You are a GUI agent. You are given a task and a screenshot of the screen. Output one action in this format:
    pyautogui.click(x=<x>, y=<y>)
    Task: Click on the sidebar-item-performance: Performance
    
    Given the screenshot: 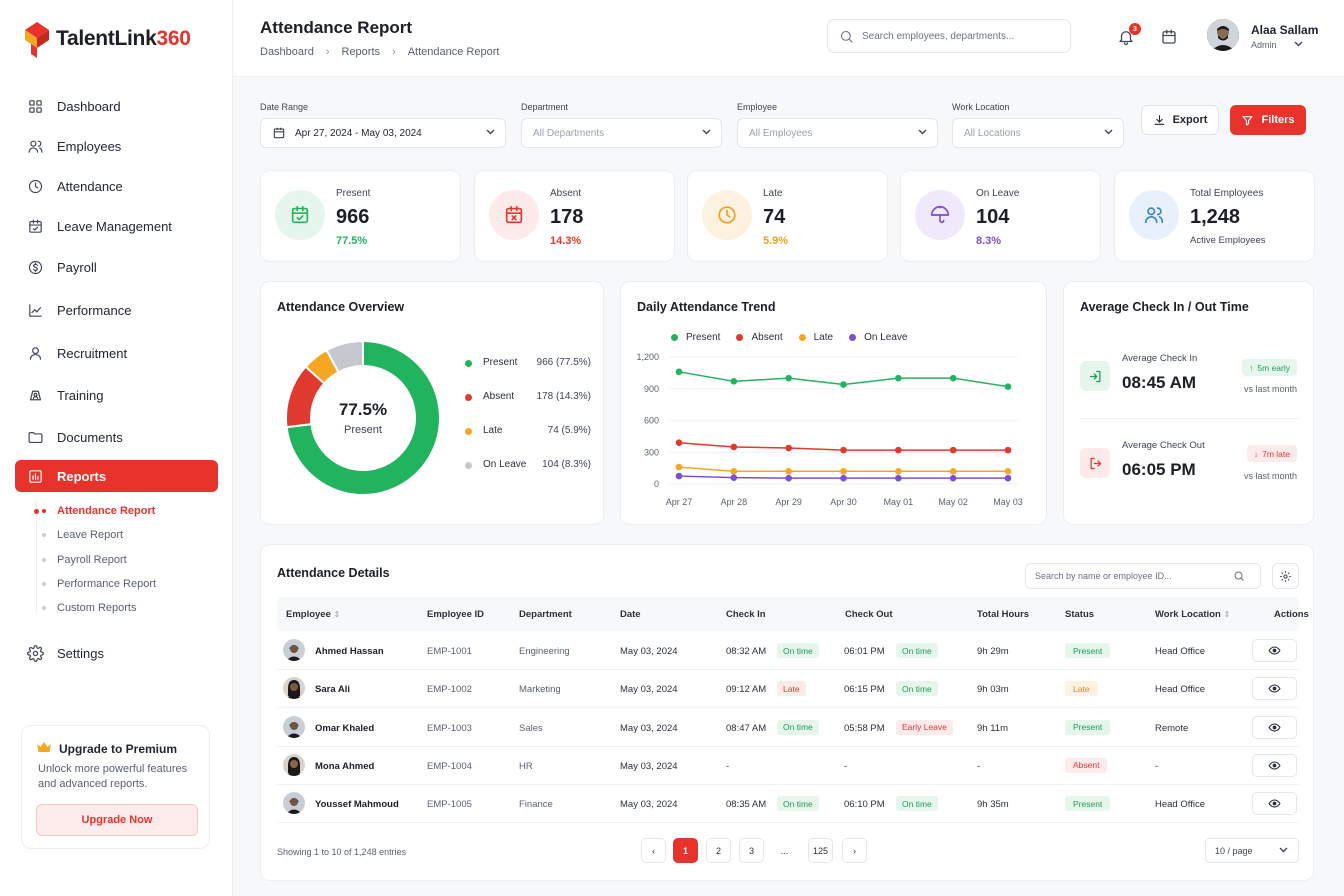 What is the action you would take?
    pyautogui.click(x=116, y=310)
    